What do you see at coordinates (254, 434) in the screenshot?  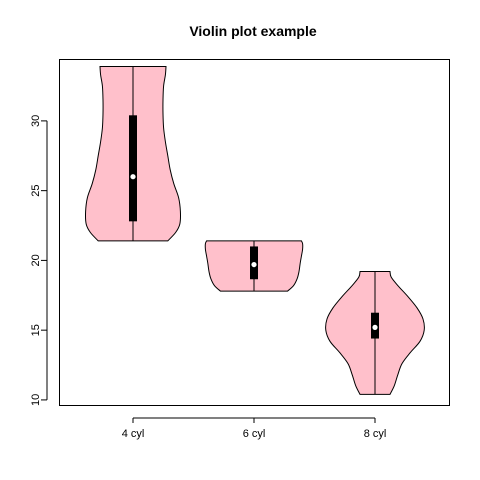 I see `x-tick-label: 6 cyl` at bounding box center [254, 434].